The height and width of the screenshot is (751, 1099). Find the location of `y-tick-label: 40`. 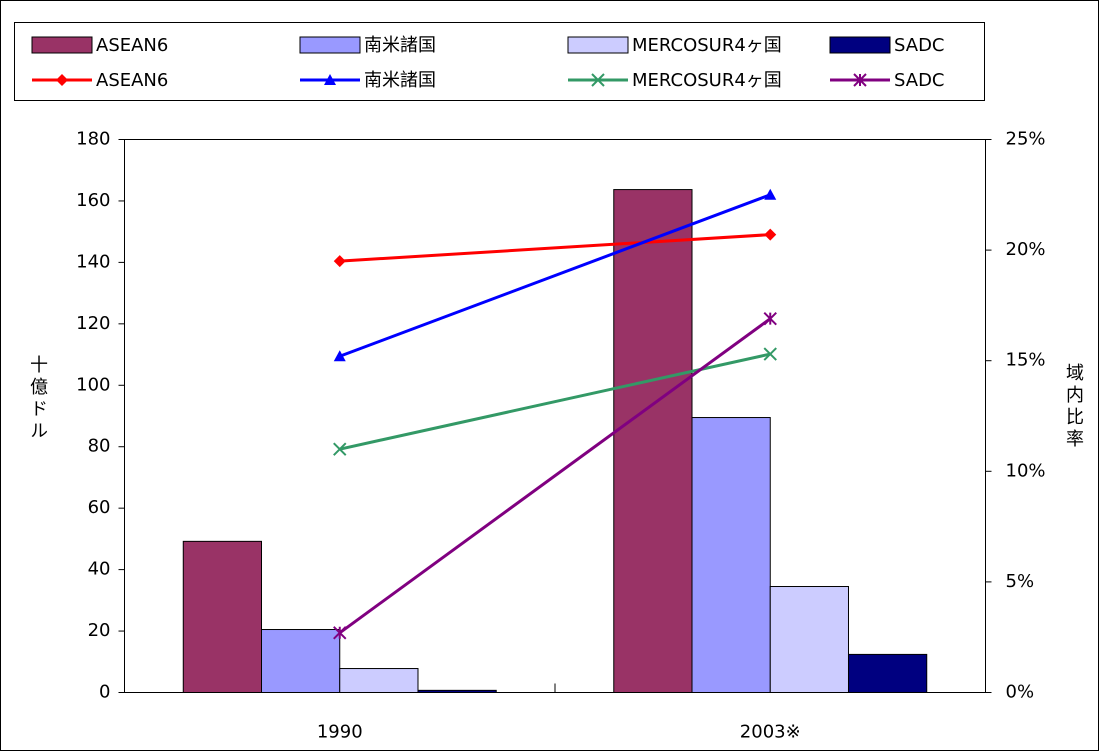

y-tick-label: 40 is located at coordinates (99, 569).